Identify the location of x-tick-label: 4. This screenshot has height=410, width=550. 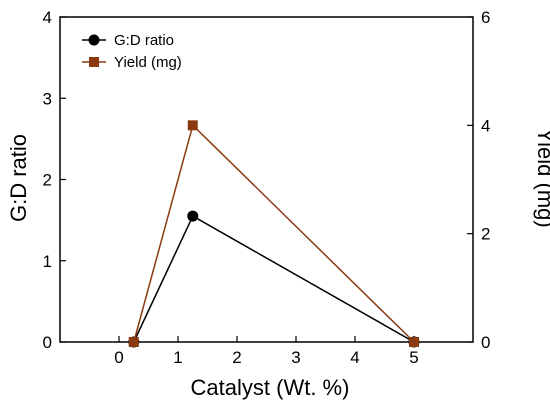
(354, 357).